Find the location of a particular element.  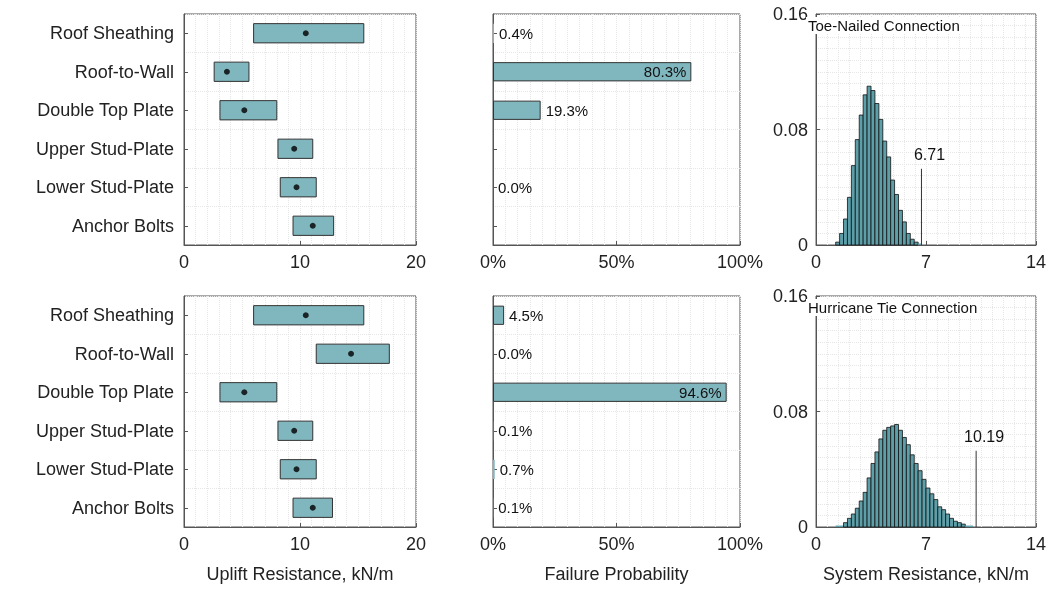

x-axis-title: Uplift Resistance, kN/m is located at coordinates (300, 574).